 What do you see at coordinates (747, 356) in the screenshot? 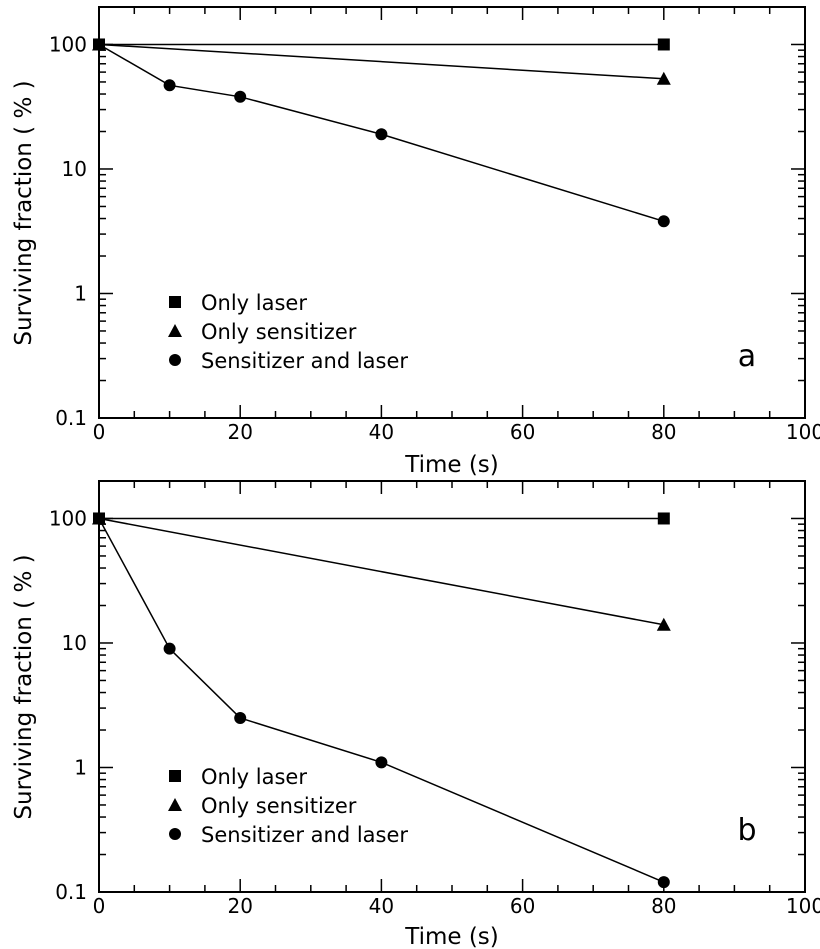
I see `panel-label: a` at bounding box center [747, 356].